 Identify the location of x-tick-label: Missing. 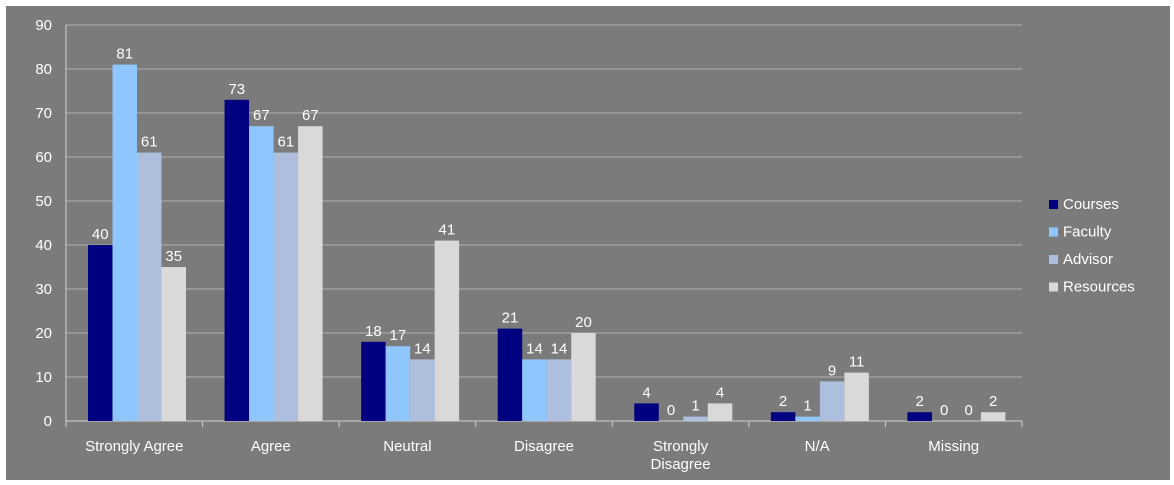
(953, 446).